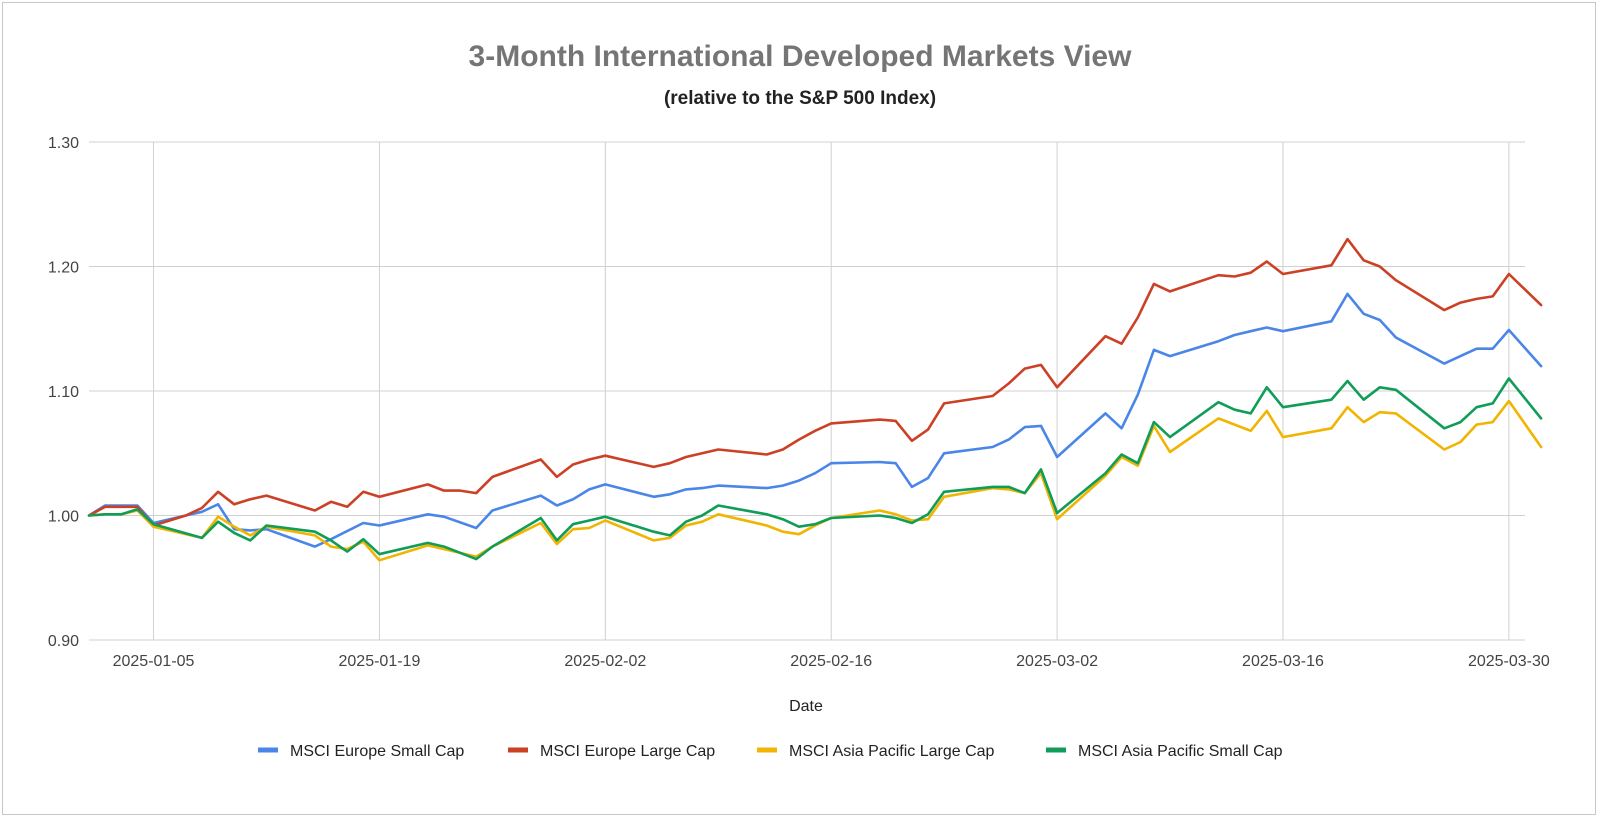 Image resolution: width=1600 pixels, height=819 pixels. Describe the element at coordinates (806, 706) in the screenshot. I see `x-axis-label: Date` at that location.